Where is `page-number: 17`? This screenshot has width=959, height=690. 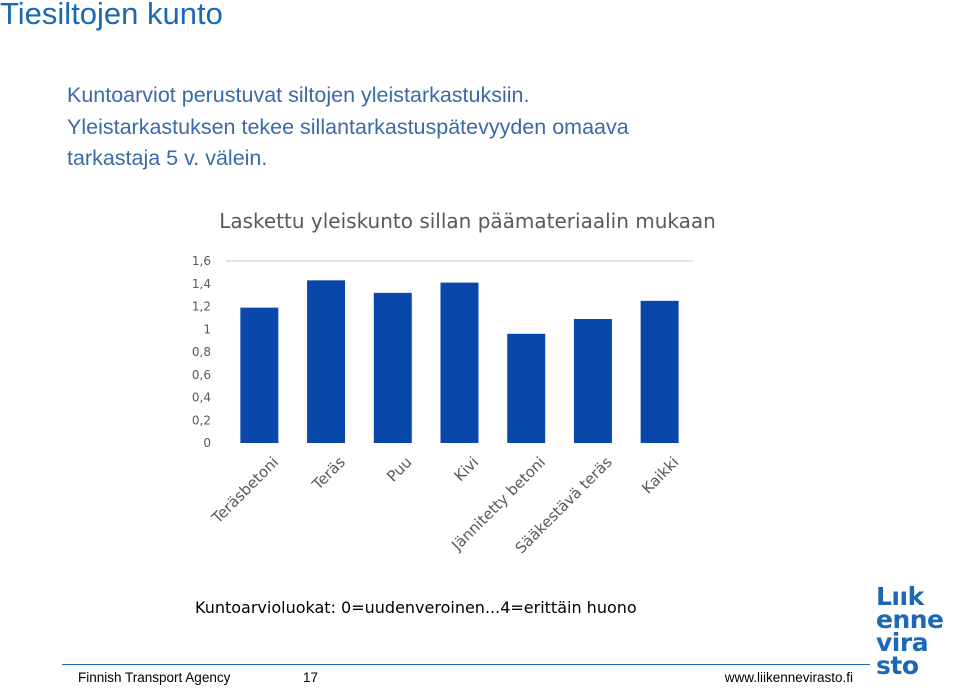
page-number: 17 is located at coordinates (311, 677).